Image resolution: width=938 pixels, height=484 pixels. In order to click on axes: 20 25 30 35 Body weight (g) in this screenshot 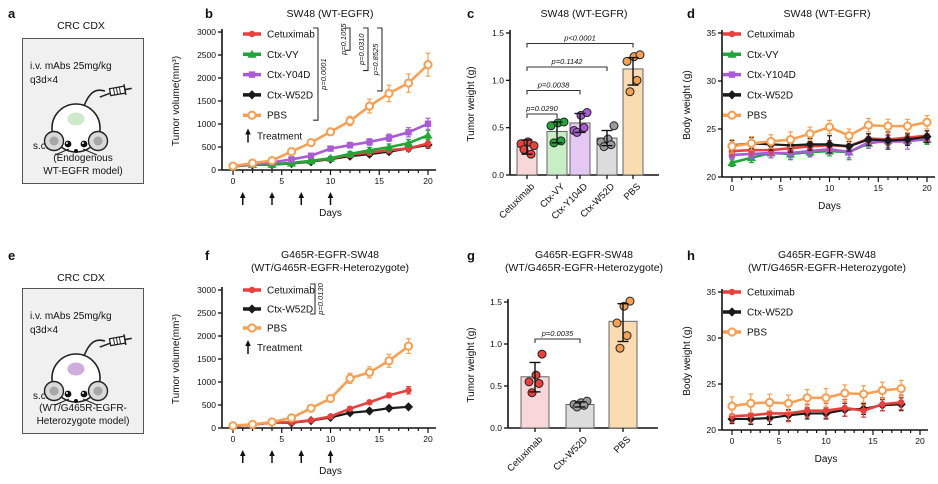, I will do `click(808, 105)`.